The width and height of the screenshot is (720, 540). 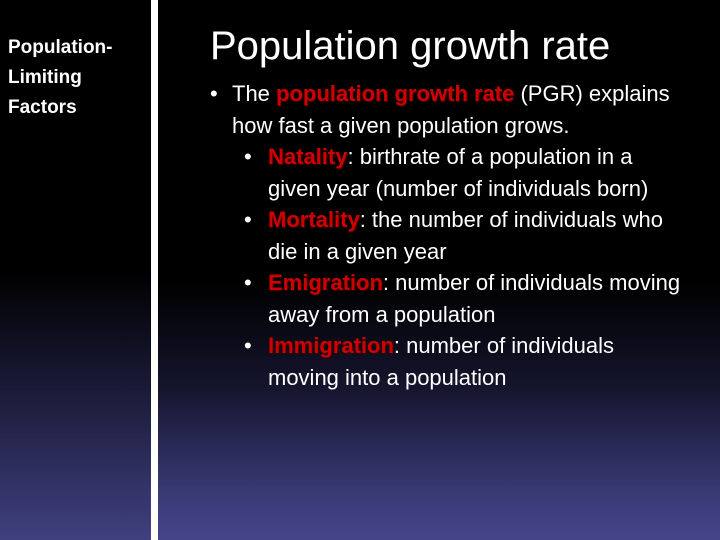 I want to click on sub-bullet-term: Natality, so click(x=308, y=156).